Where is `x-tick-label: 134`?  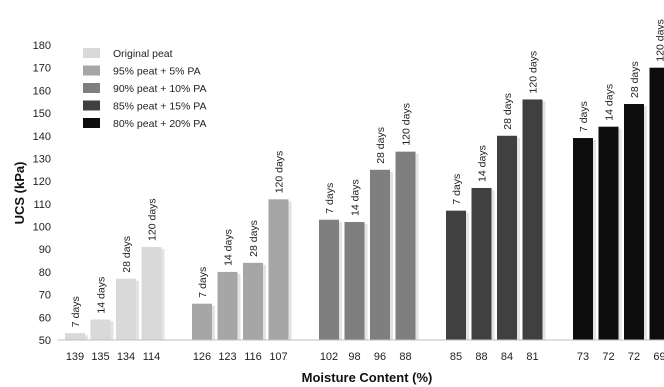 x-tick-label: 134 is located at coordinates (126, 357).